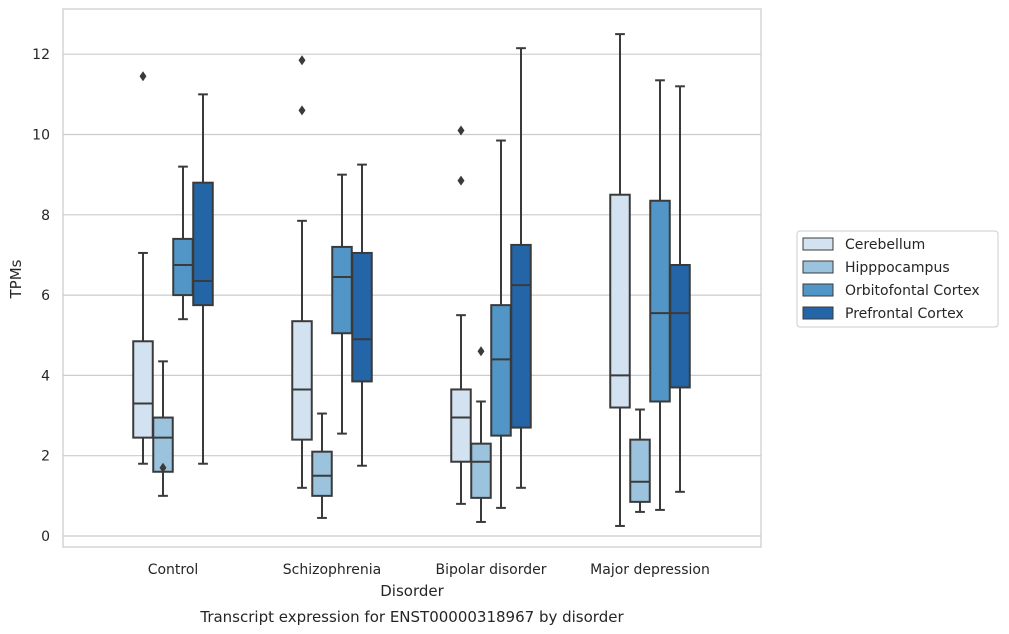 The height and width of the screenshot is (634, 1009). I want to click on legend-frame, so click(897, 279).